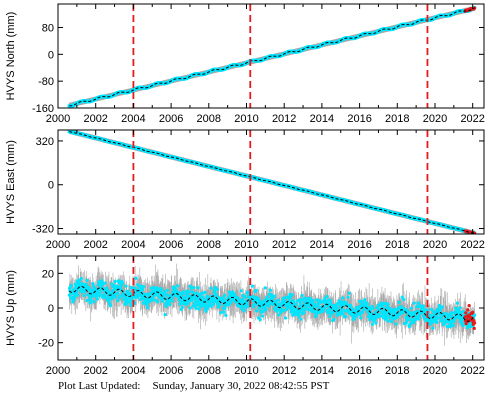  What do you see at coordinates (171, 245) in the screenshot?
I see `x-tick-label: 2006` at bounding box center [171, 245].